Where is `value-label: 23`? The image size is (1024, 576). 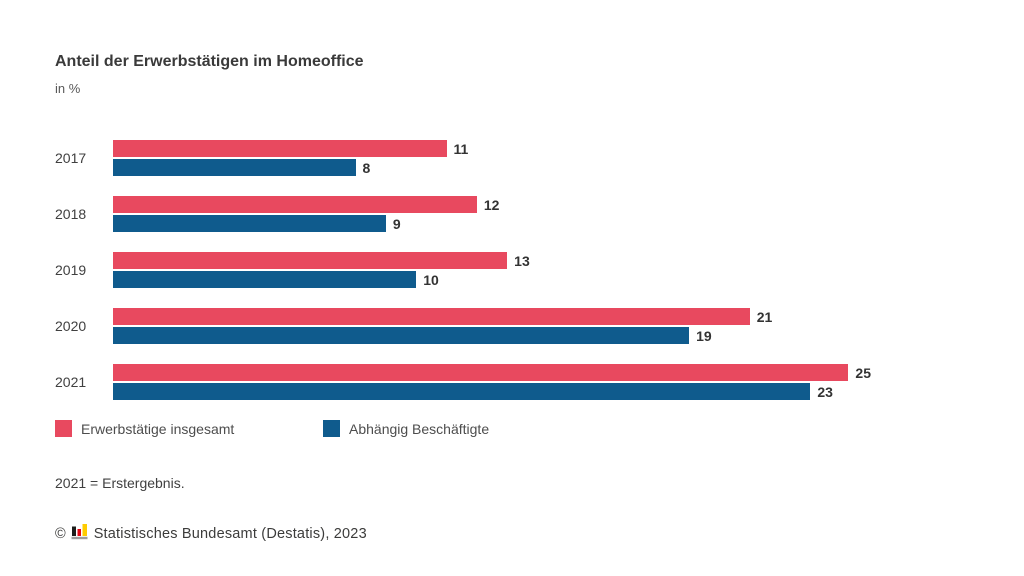
value-label: 23 is located at coordinates (825, 391).